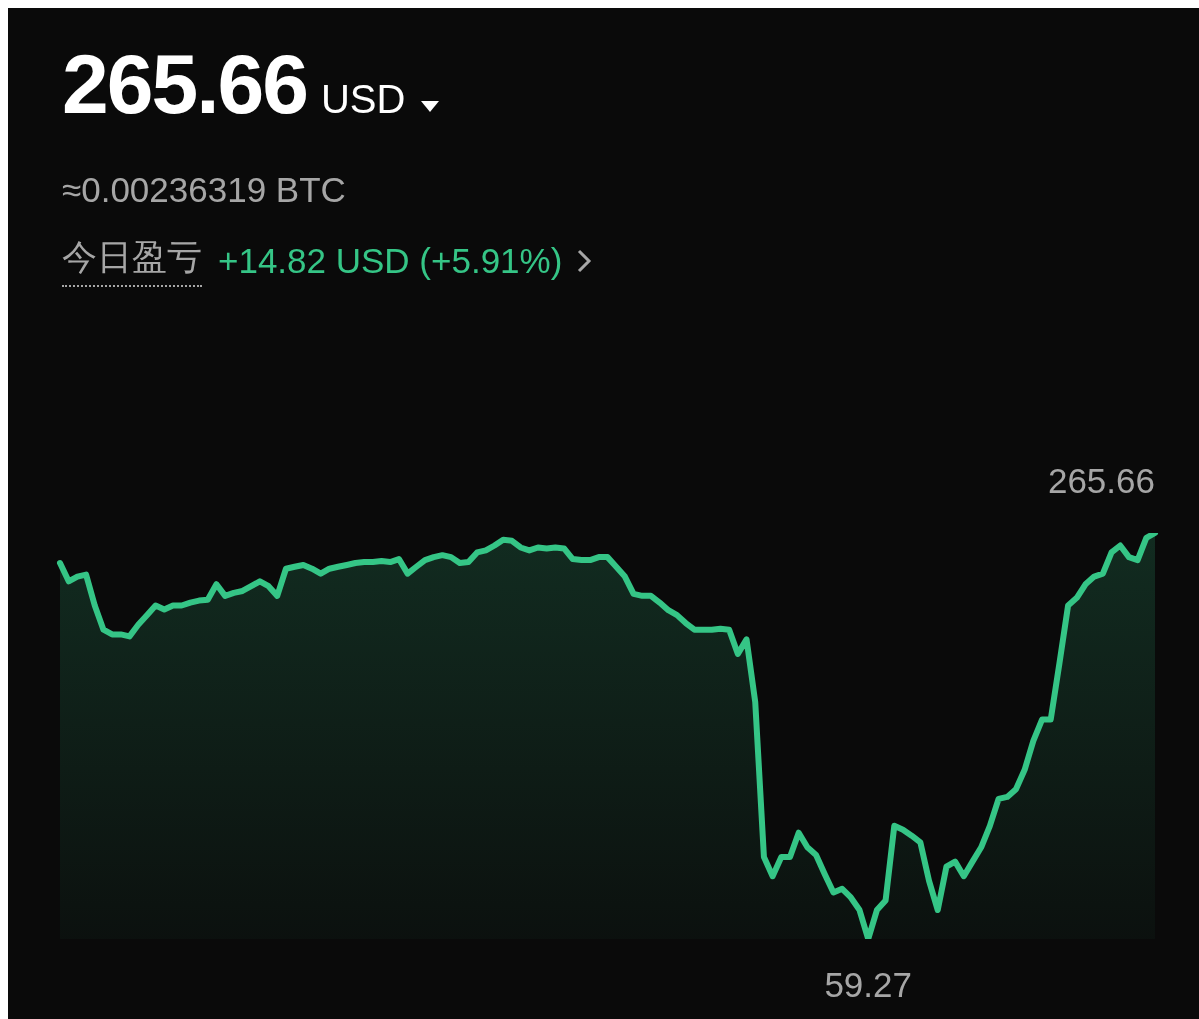  What do you see at coordinates (204, 190) in the screenshot?
I see `chart-subtitle: ≈0.00236319 BTC` at bounding box center [204, 190].